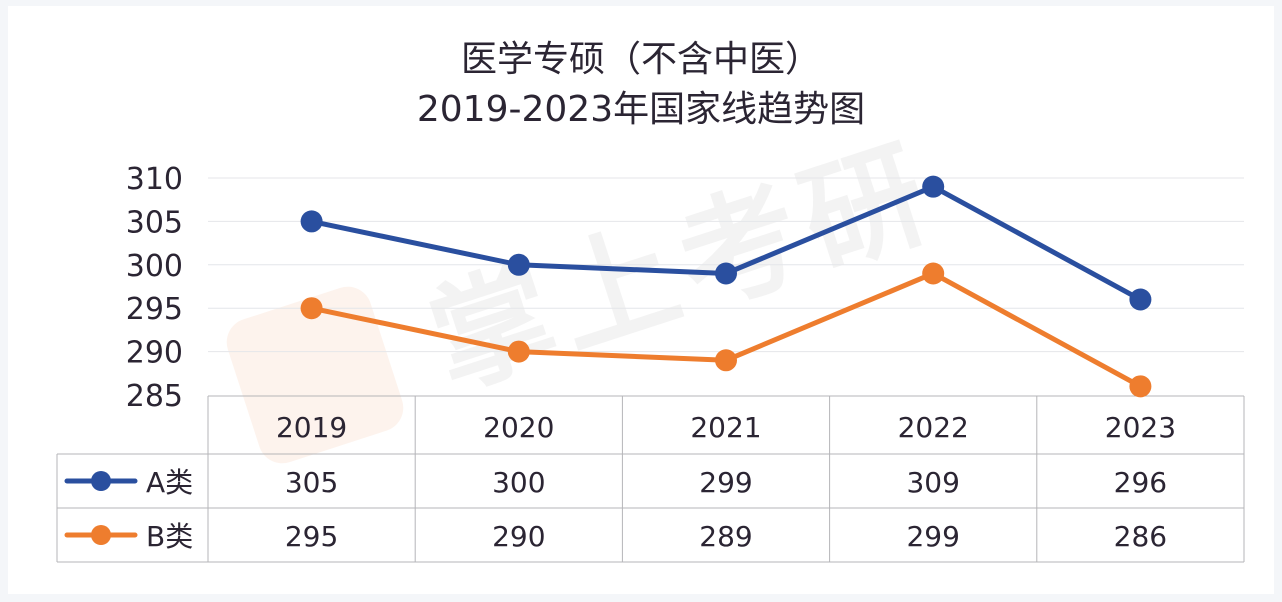  Describe the element at coordinates (169, 536) in the screenshot. I see `legend-label: B类` at that location.